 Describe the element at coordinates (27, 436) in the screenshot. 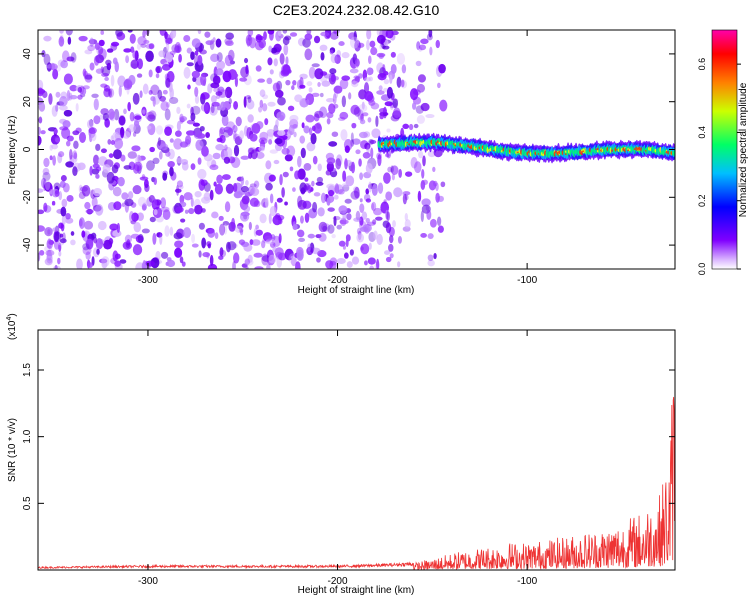

I see `y-tick-label: 1.0` at that location.